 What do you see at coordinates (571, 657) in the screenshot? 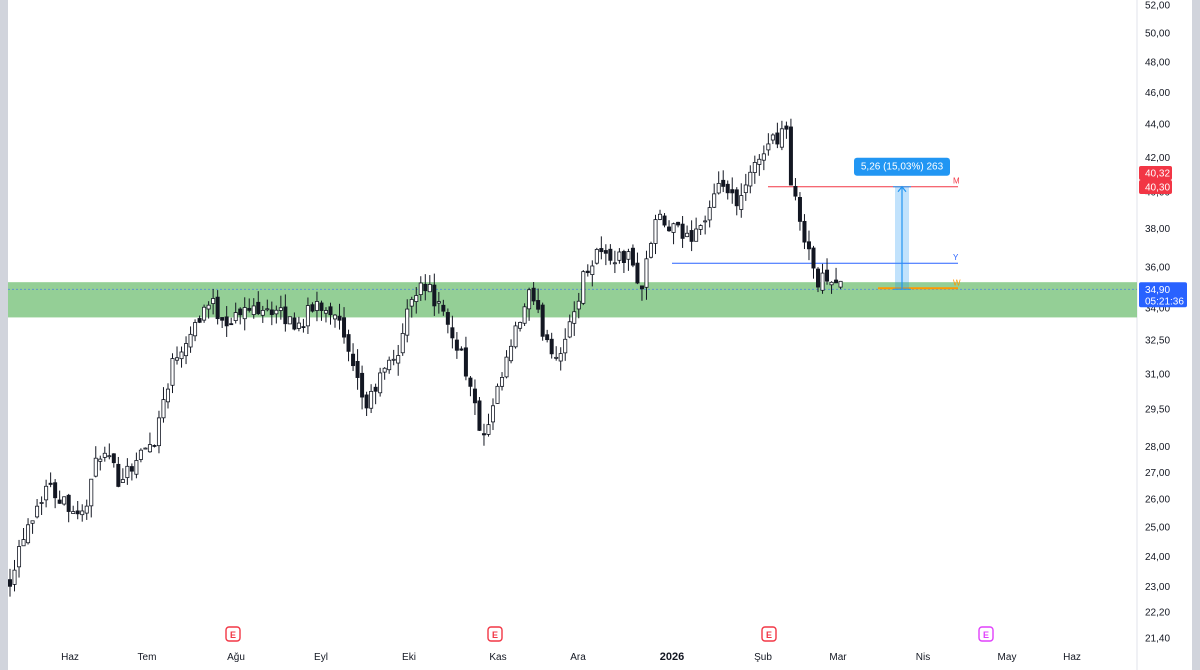
I see `time-axis: Haz Tem Ağu Eyl Eki Kas Ara 2026 Şub Mar Nis May Haz` at bounding box center [571, 657].